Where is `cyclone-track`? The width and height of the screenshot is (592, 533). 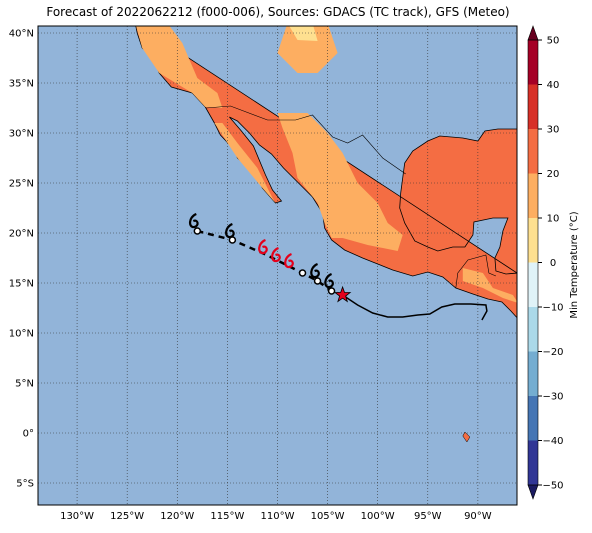
cyclone-track is located at coordinates (338, 266).